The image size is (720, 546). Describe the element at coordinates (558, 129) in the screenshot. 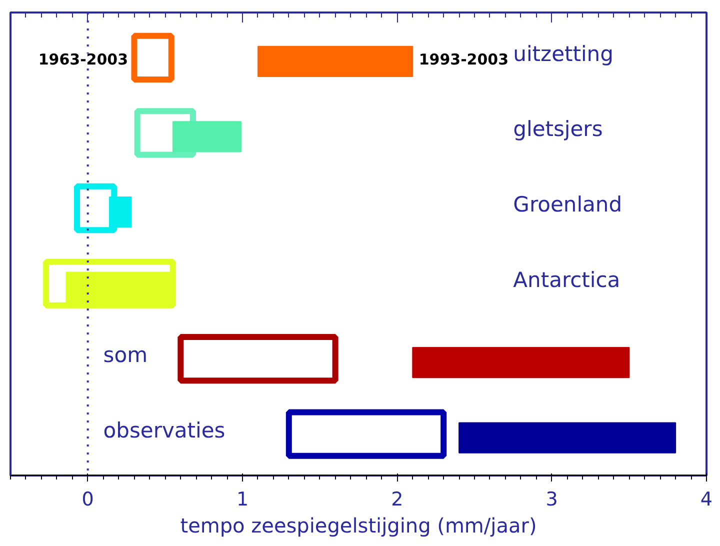

I see `y-tick-label: gletsjers` at that location.